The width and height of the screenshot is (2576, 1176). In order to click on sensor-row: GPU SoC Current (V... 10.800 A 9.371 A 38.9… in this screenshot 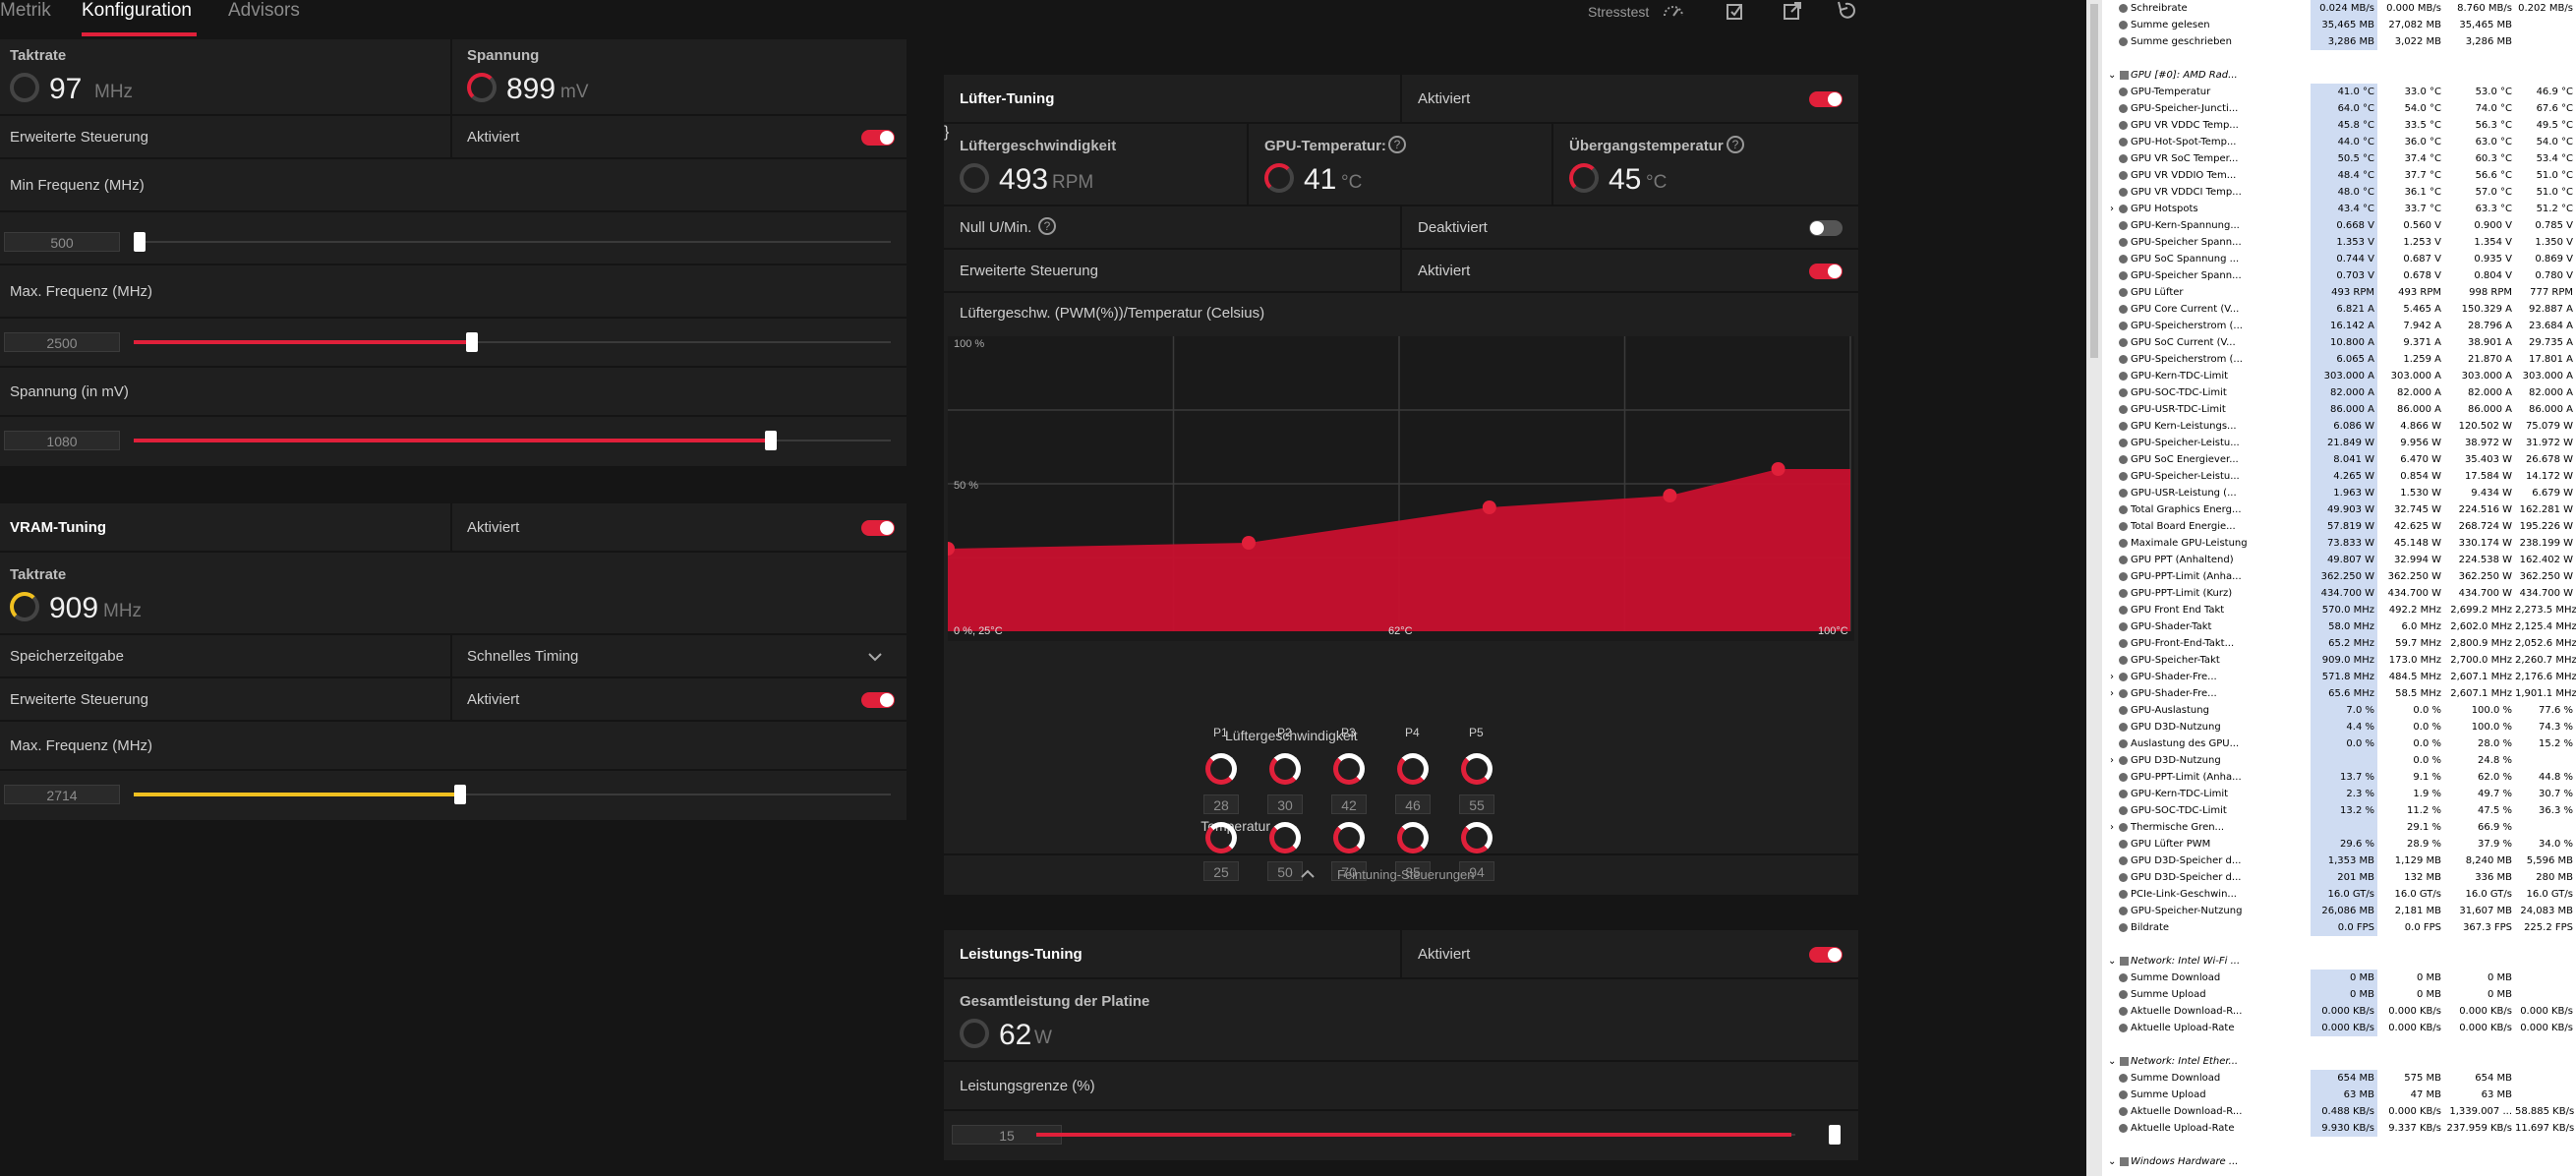, I will do `click(2339, 342)`.